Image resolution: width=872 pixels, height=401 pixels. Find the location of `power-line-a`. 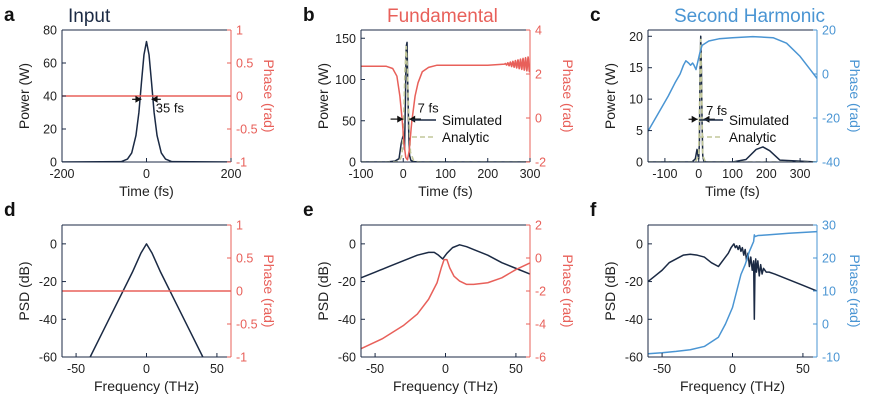

power-line-a is located at coordinates (146, 101).